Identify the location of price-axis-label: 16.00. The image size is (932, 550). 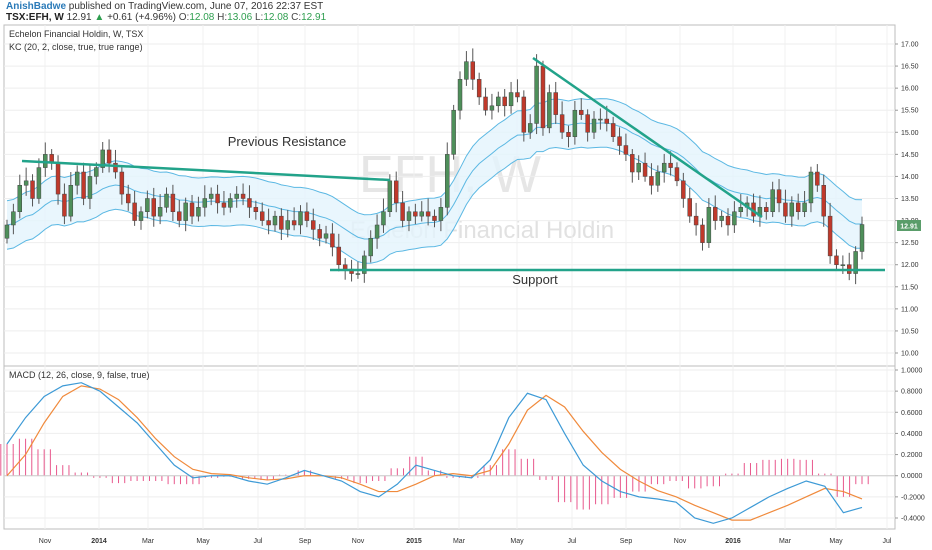
(910, 89).